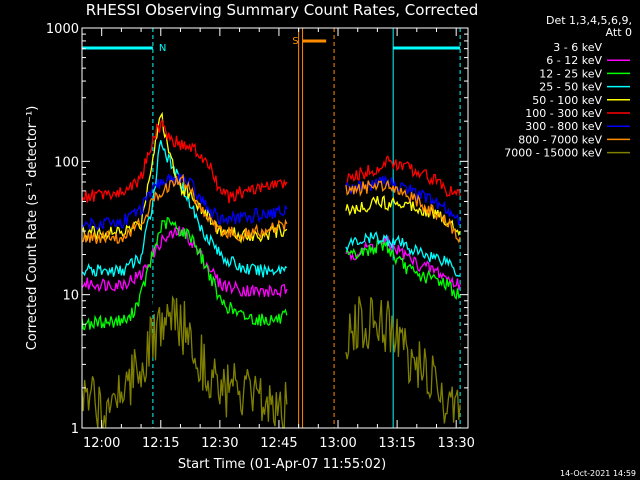 The height and width of the screenshot is (480, 640). I want to click on legend-header-line-1: Det 1,3,4,5,6,9,, so click(589, 20).